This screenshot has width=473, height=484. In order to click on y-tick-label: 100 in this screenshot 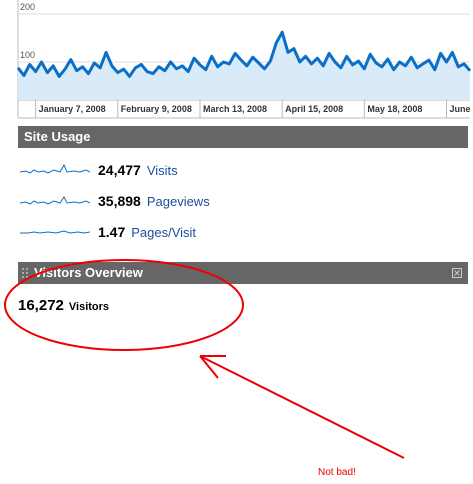, I will do `click(27, 55)`.